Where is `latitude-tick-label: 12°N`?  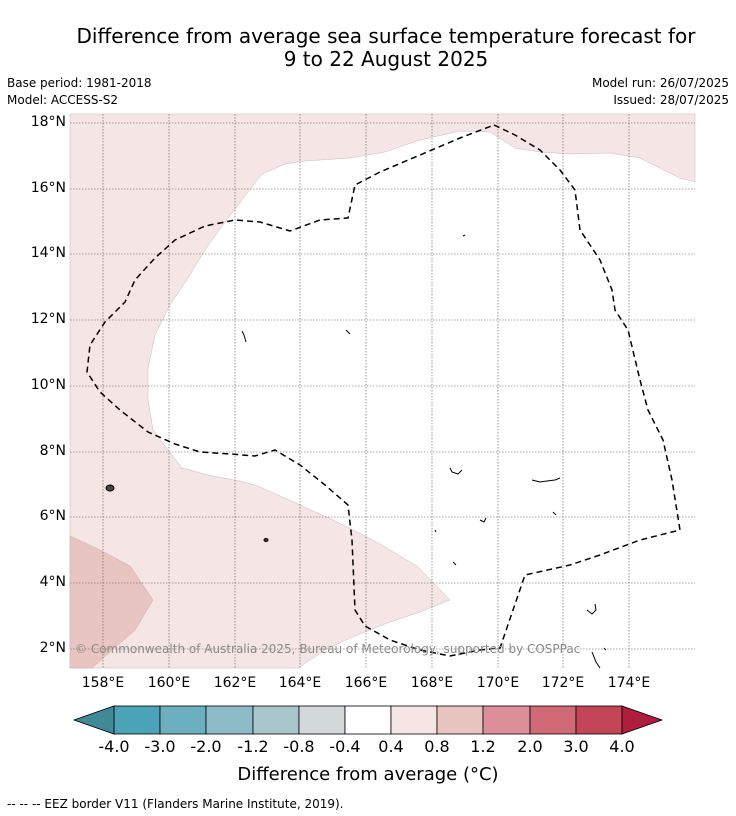 latitude-tick-label: 12°N is located at coordinates (48, 319).